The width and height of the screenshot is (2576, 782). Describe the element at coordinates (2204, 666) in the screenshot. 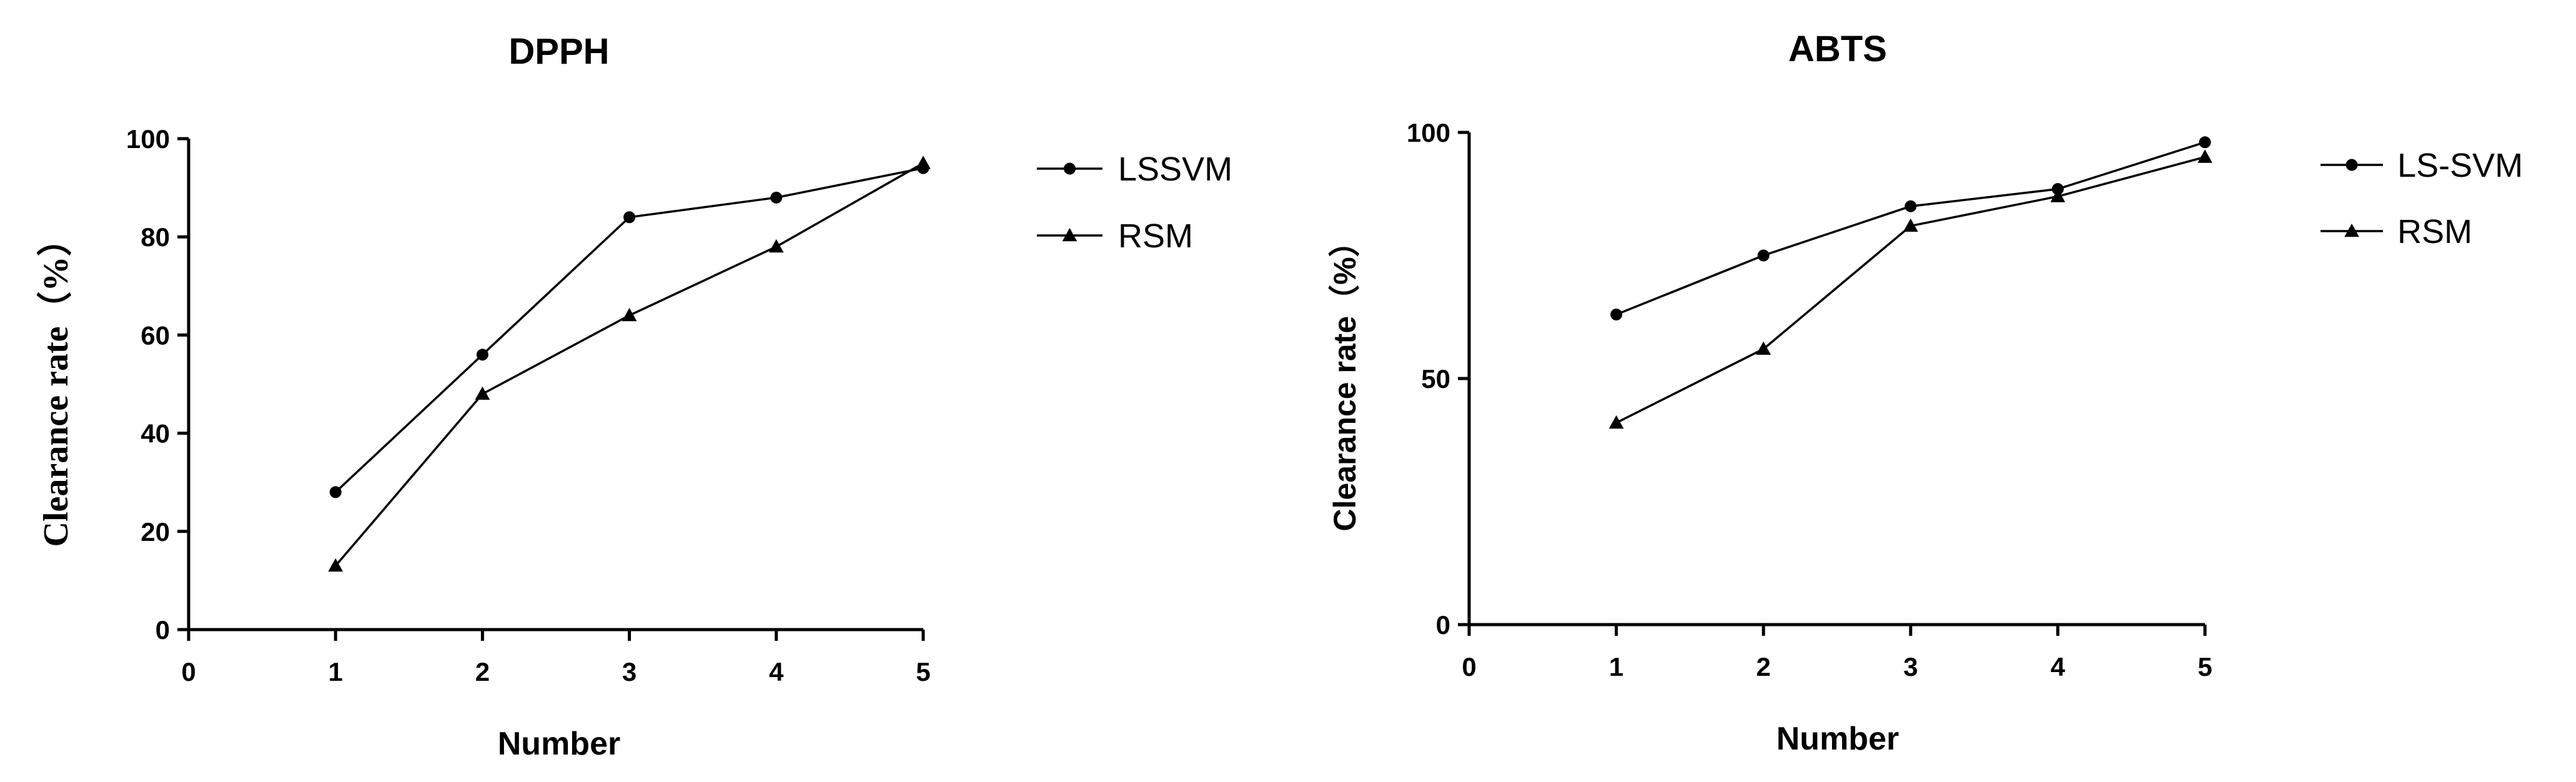

I see `chart-1-x-tick-label: 5` at that location.